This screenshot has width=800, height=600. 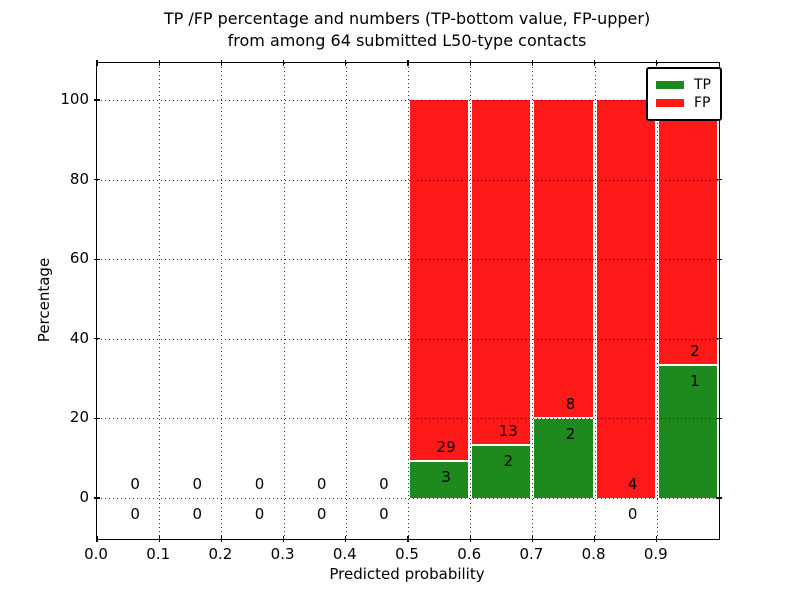 What do you see at coordinates (531, 554) in the screenshot?
I see `x-tick-label: 0.7` at bounding box center [531, 554].